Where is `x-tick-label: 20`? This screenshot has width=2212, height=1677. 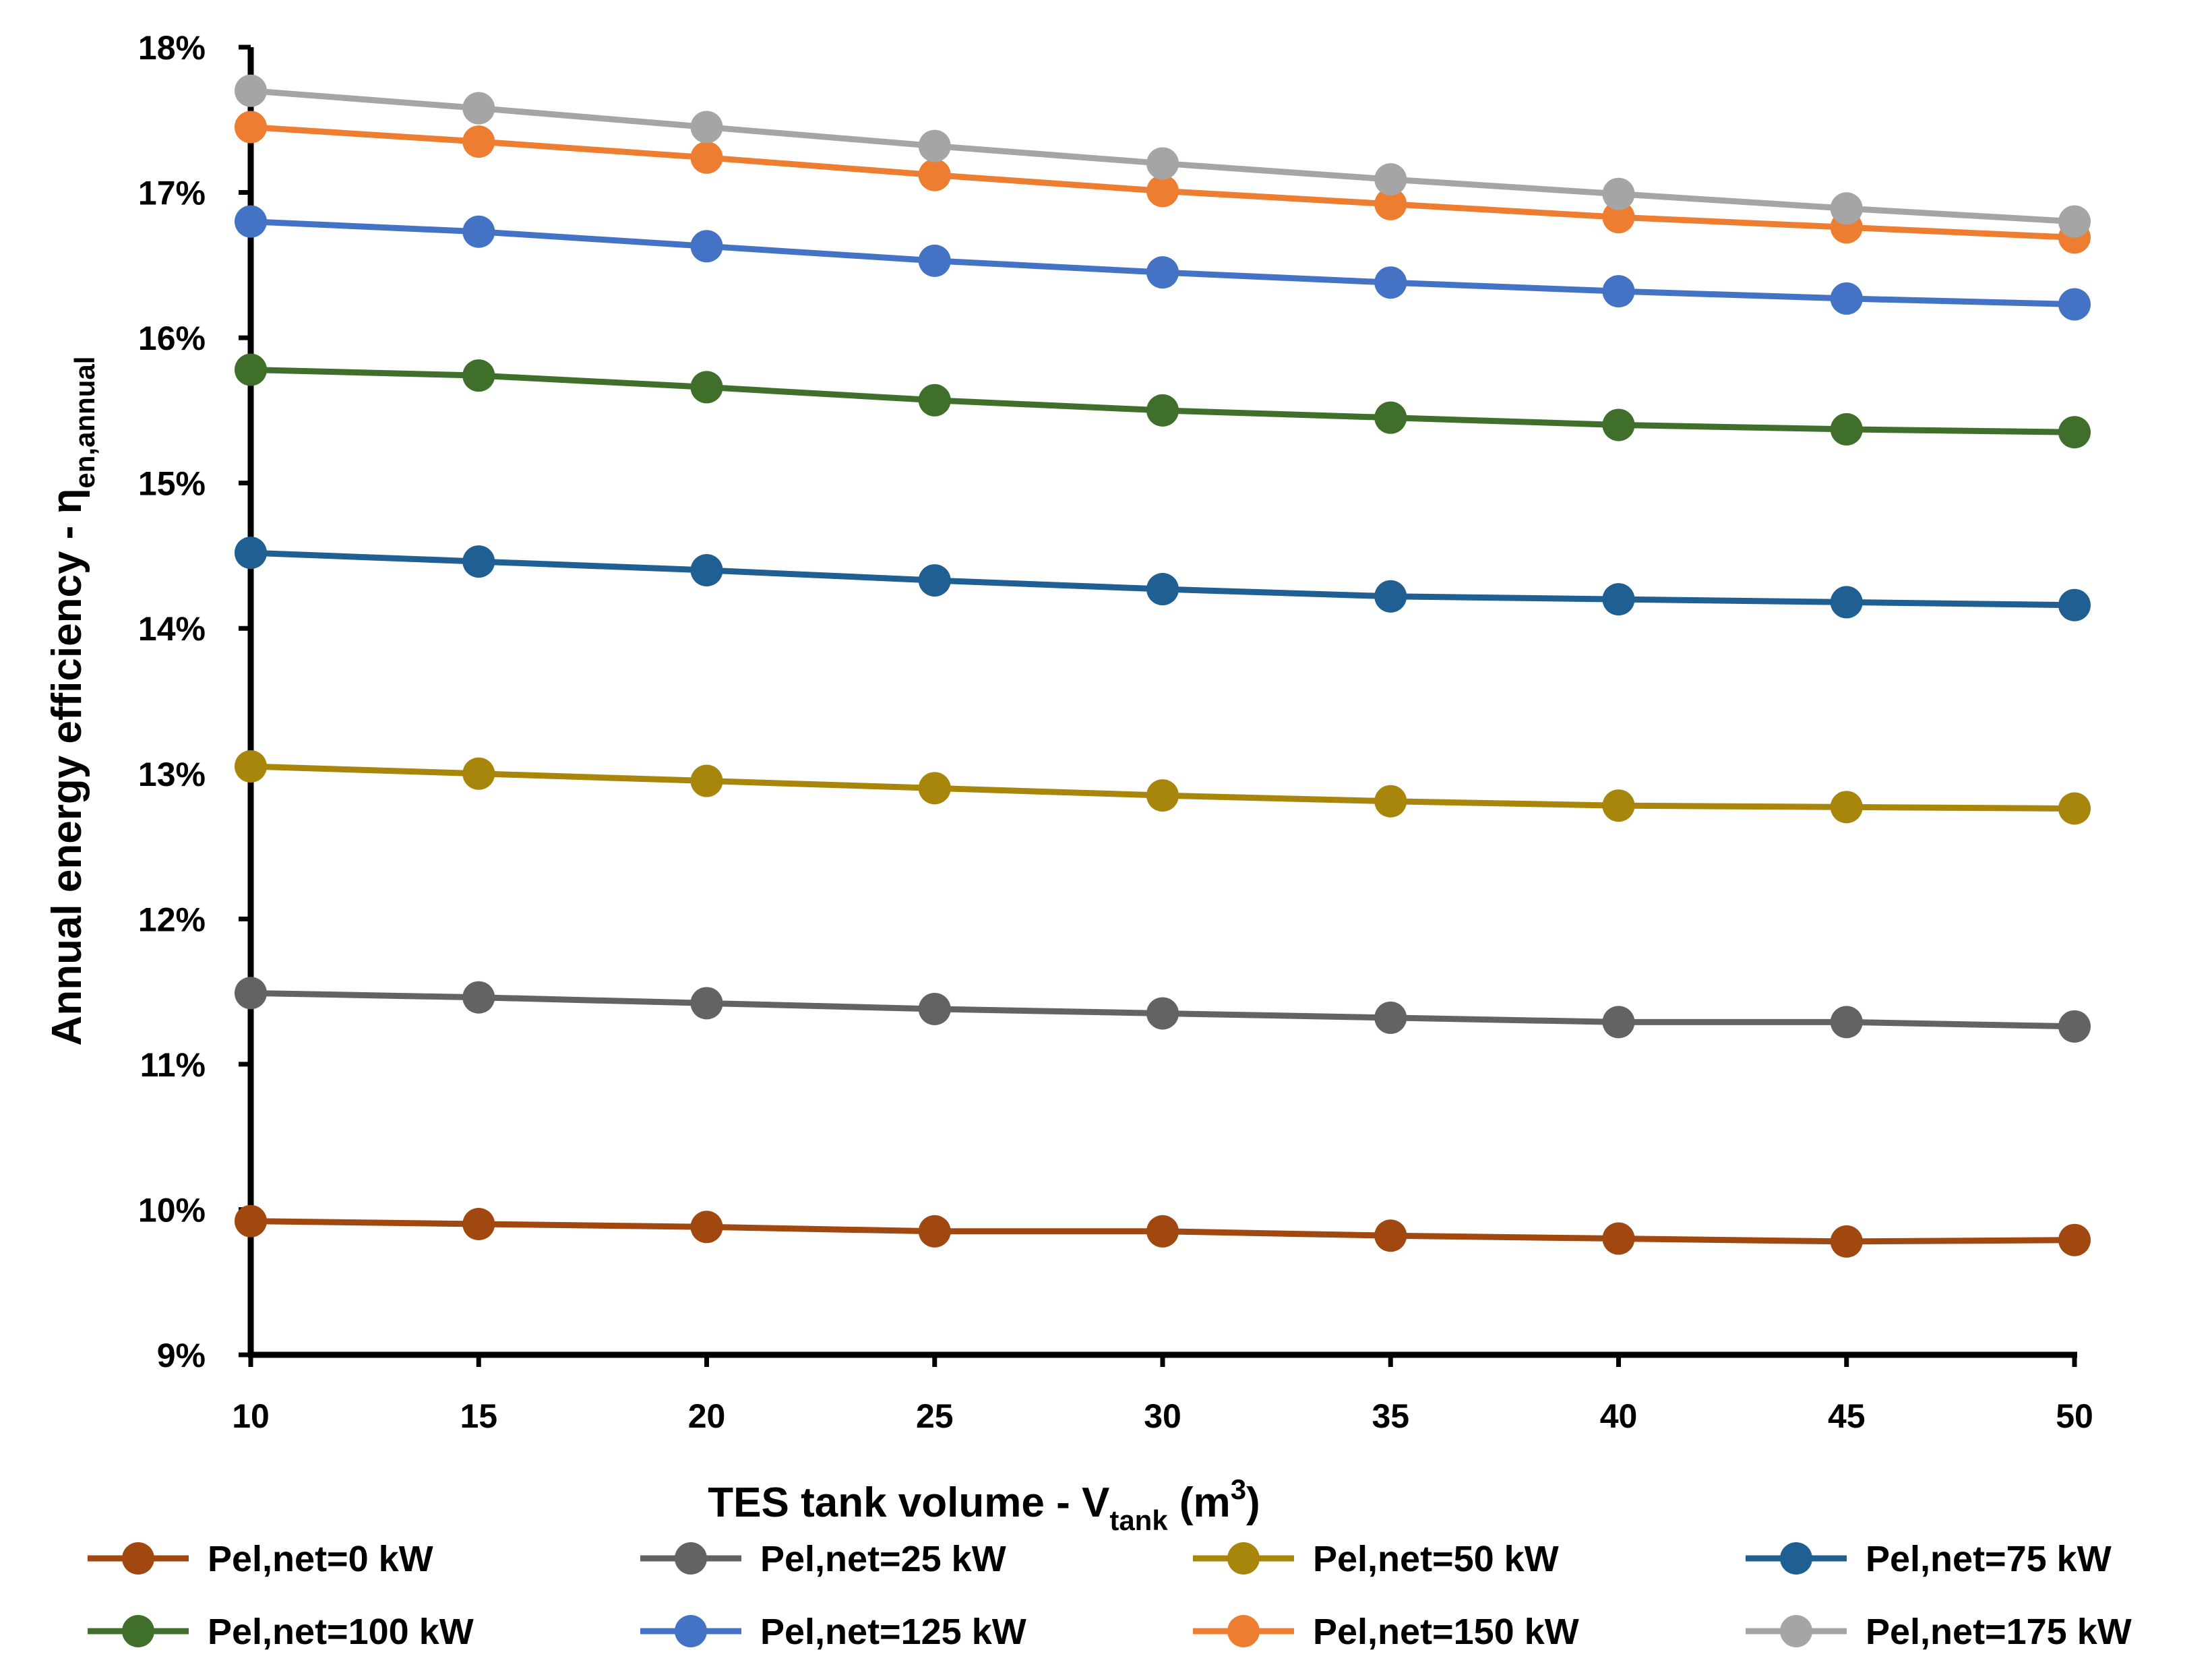 x-tick-label: 20 is located at coordinates (707, 1416).